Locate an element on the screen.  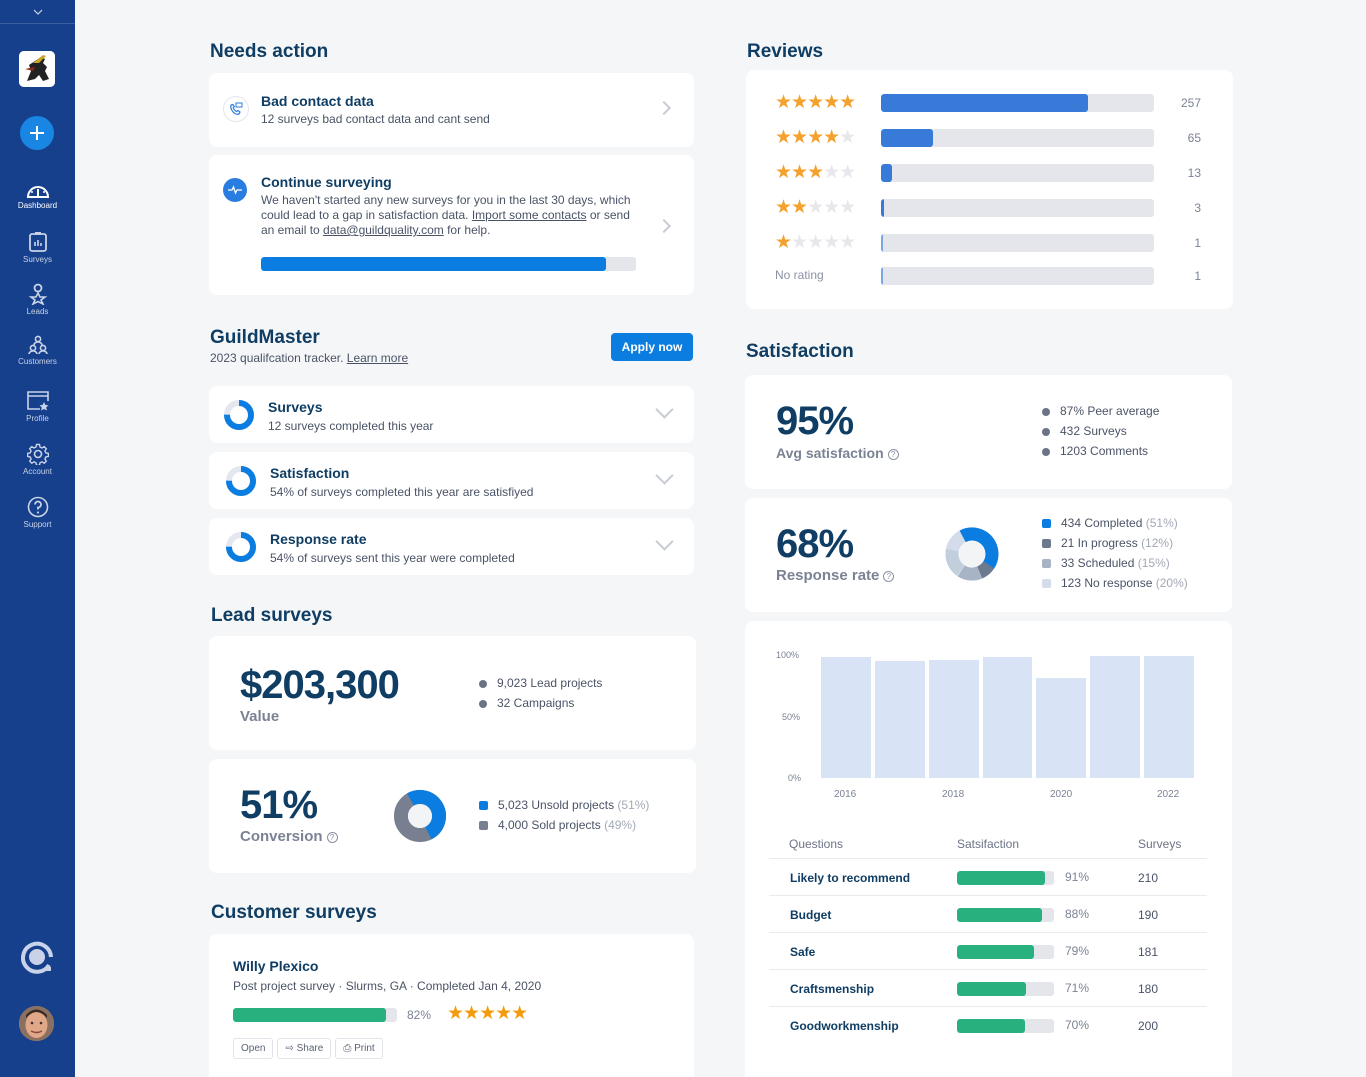
satisfaction-pct: 79% is located at coordinates (1077, 951).